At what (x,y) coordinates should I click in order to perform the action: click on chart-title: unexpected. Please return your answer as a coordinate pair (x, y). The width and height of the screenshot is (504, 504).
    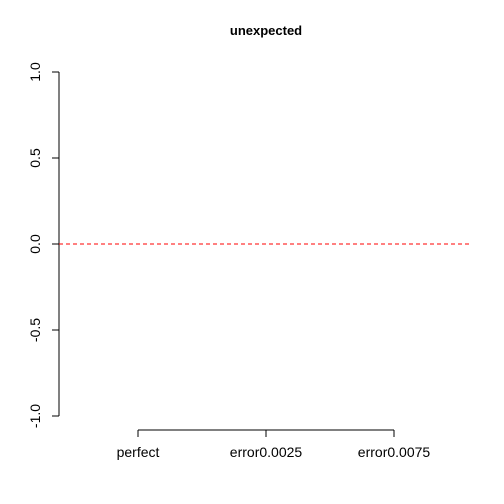
    Looking at the image, I should click on (266, 30).